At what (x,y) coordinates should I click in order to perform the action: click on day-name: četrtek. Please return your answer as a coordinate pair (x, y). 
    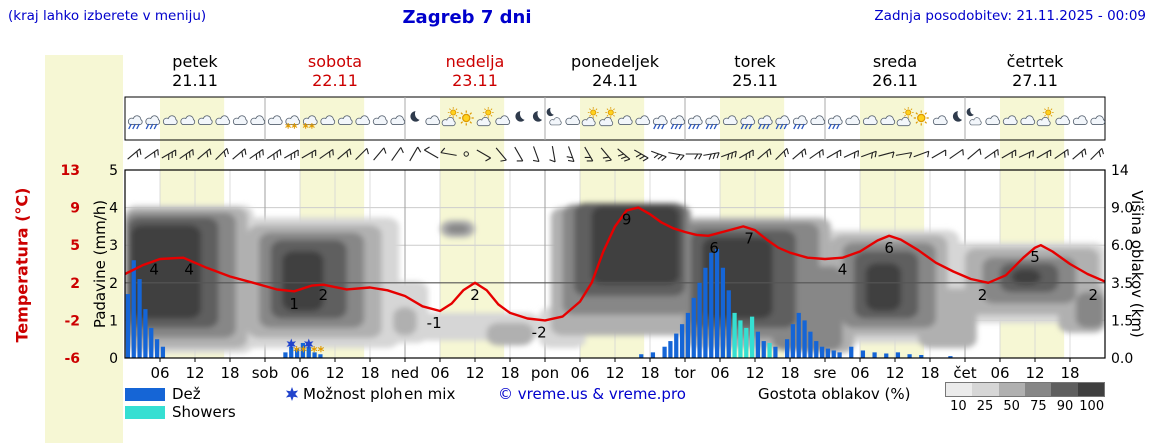
    Looking at the image, I should click on (1036, 61).